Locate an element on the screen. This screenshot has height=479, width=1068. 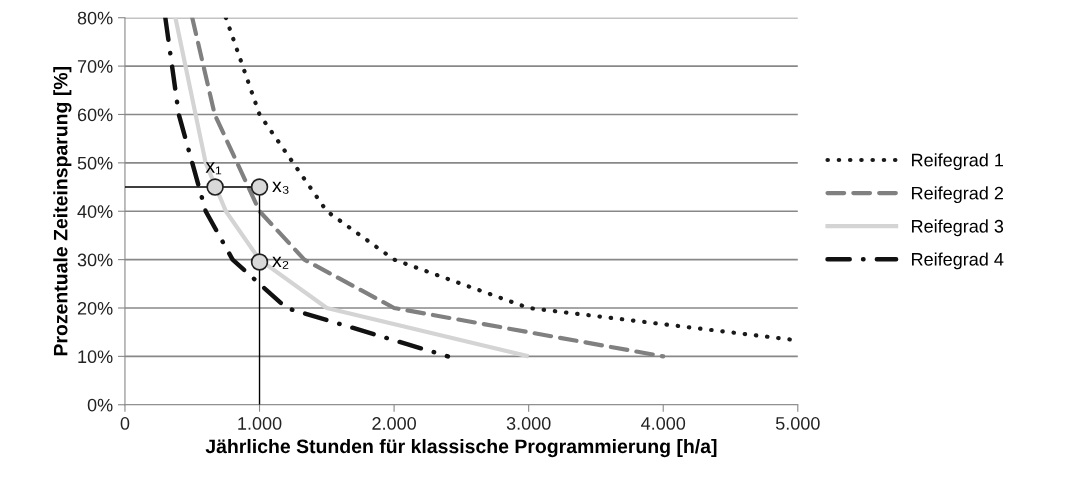
y-tick-label: 70% is located at coordinates (95, 66).